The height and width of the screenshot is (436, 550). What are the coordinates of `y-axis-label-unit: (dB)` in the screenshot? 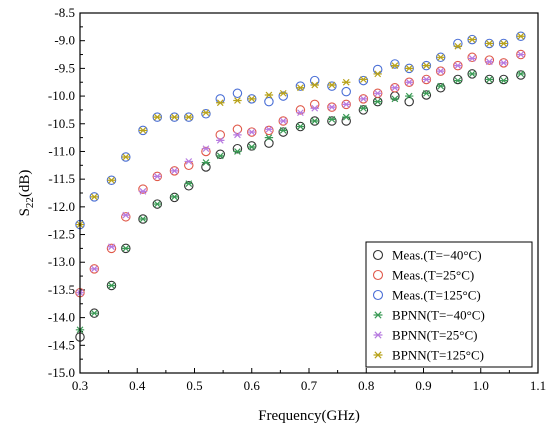 It's located at (25, 184).